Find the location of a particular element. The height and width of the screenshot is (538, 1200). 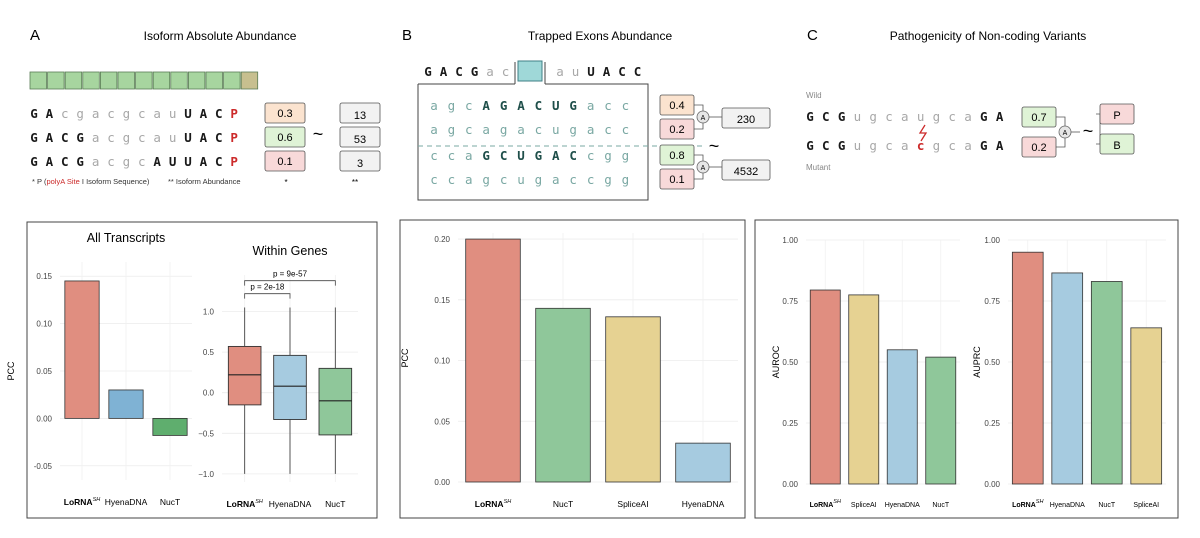

exon-seq-char: G is located at coordinates (539, 155).